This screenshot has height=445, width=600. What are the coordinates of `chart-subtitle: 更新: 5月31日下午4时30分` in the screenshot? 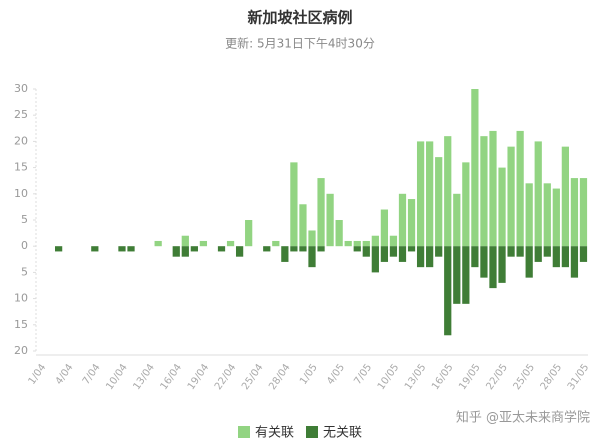 It's located at (300, 43).